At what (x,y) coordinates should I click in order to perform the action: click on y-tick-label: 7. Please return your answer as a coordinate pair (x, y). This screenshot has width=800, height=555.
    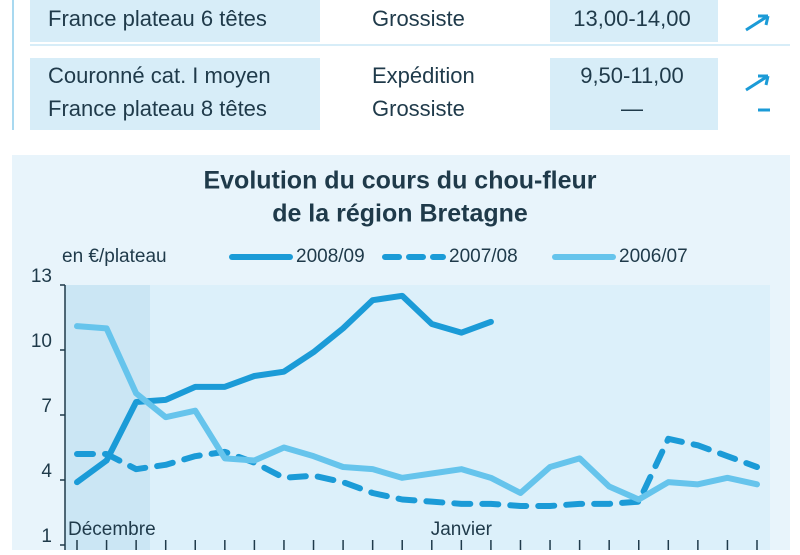
    Looking at the image, I should click on (46, 406).